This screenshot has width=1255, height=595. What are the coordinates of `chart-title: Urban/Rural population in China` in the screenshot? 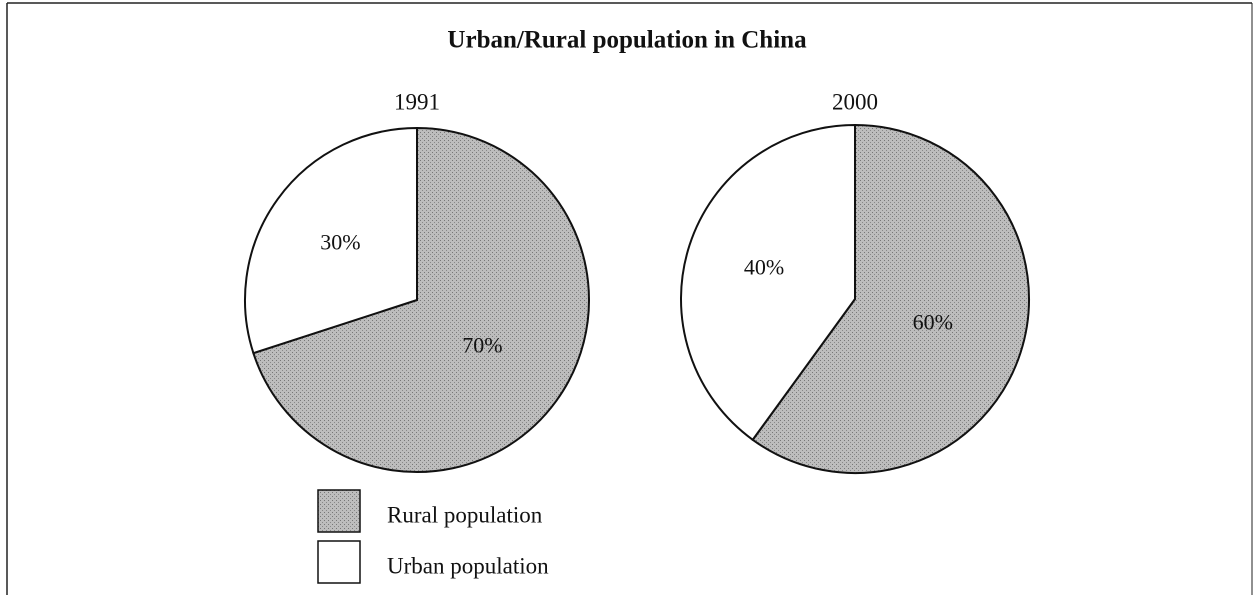 It's located at (627, 40).